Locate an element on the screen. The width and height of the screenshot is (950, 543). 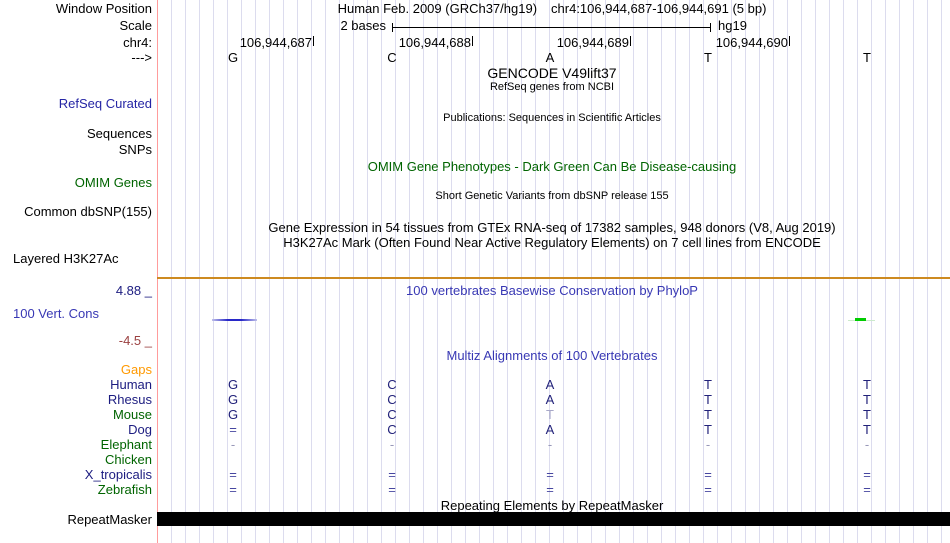
track-label-100-vert-cons: 100 Vert. Cons is located at coordinates (56, 313).